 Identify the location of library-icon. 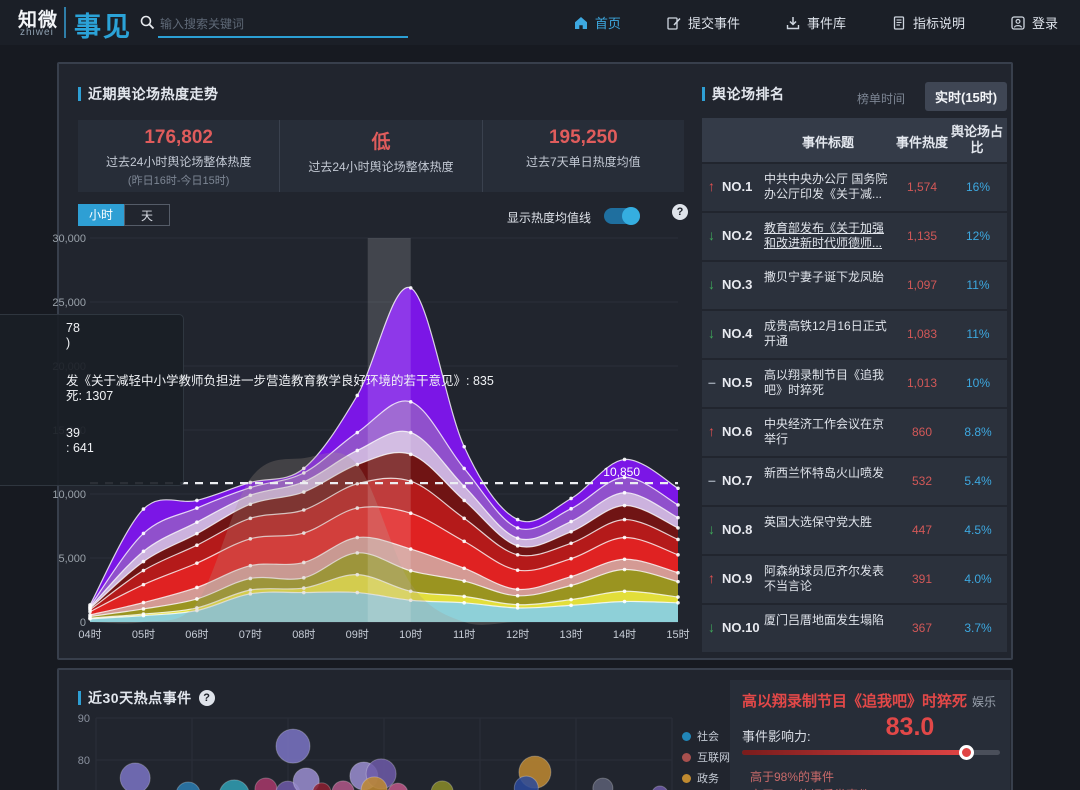
(793, 23).